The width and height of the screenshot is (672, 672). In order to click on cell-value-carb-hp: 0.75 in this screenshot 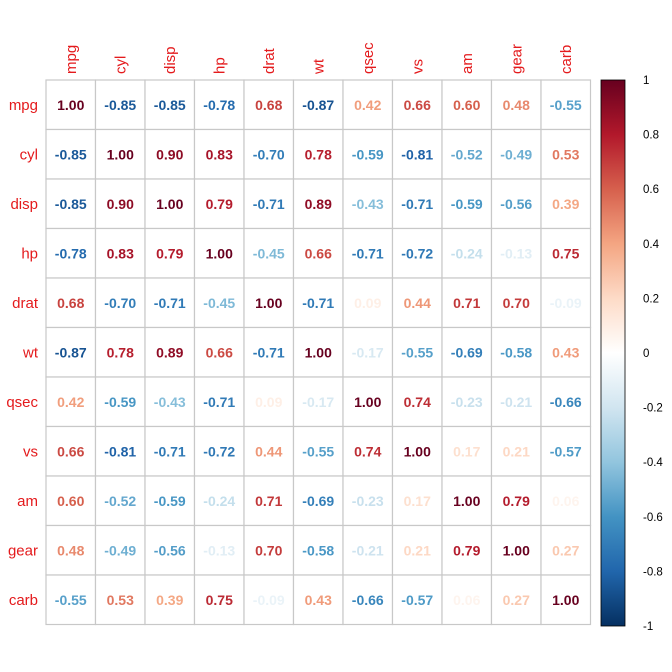, I will do `click(219, 600)`.